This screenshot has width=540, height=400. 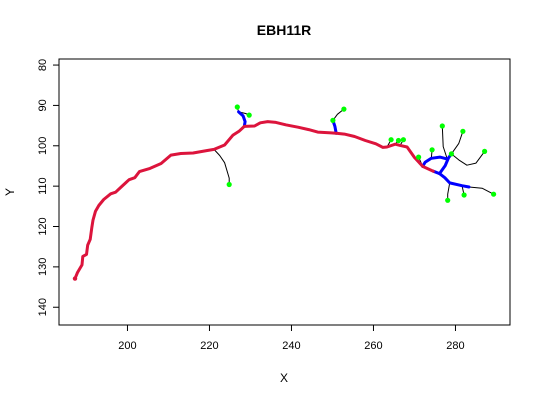 I want to click on x-axis-label: X, so click(x=284, y=378).